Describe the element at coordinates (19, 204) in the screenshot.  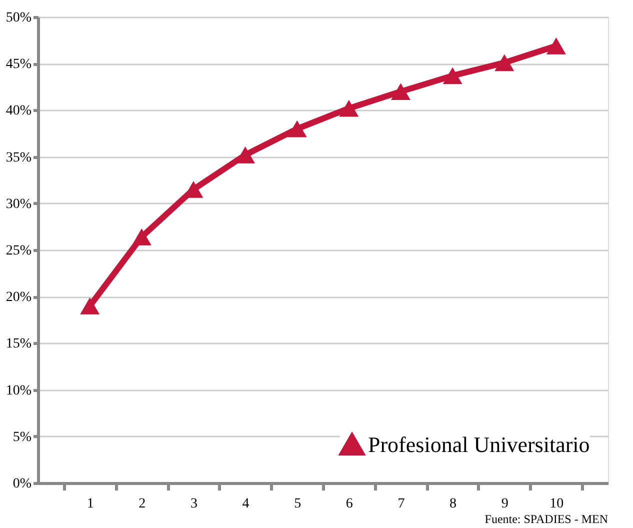
I see `y-tick-label: 30%` at that location.